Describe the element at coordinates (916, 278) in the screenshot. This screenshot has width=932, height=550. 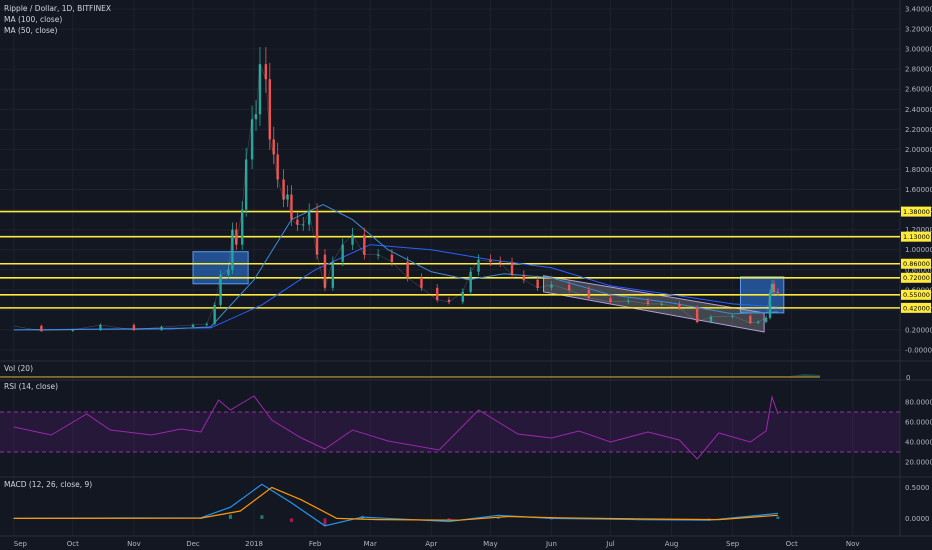
I see `level-tag-label: 0.72000` at that location.